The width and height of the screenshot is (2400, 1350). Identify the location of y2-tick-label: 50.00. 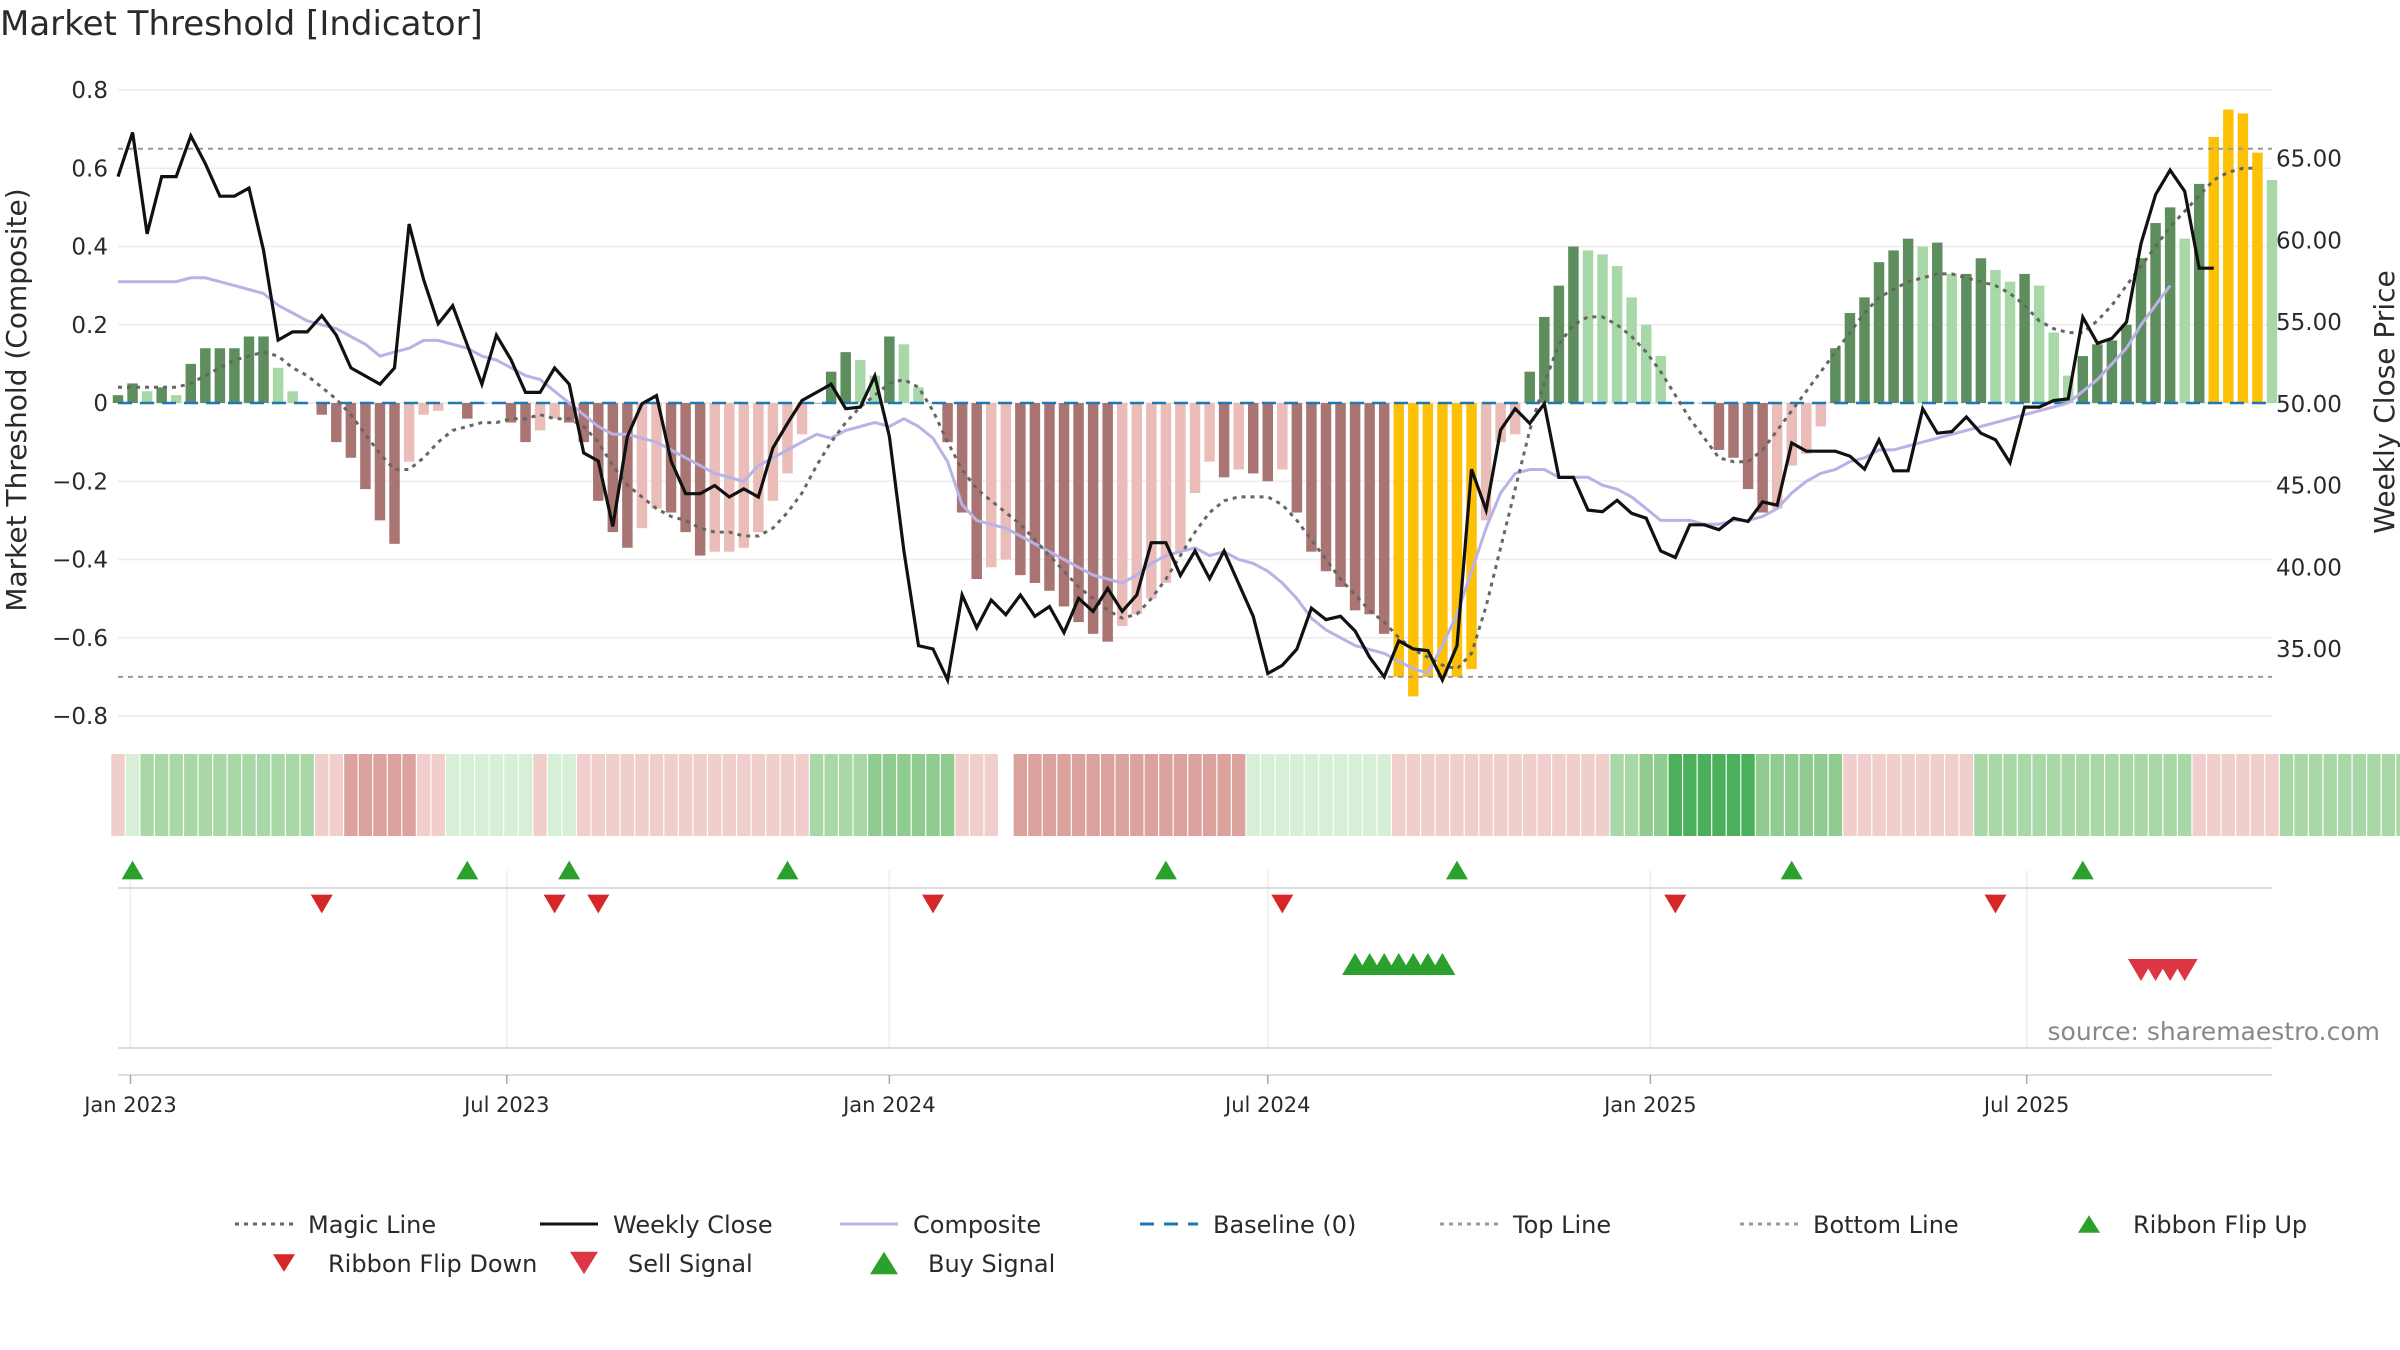
(2309, 405).